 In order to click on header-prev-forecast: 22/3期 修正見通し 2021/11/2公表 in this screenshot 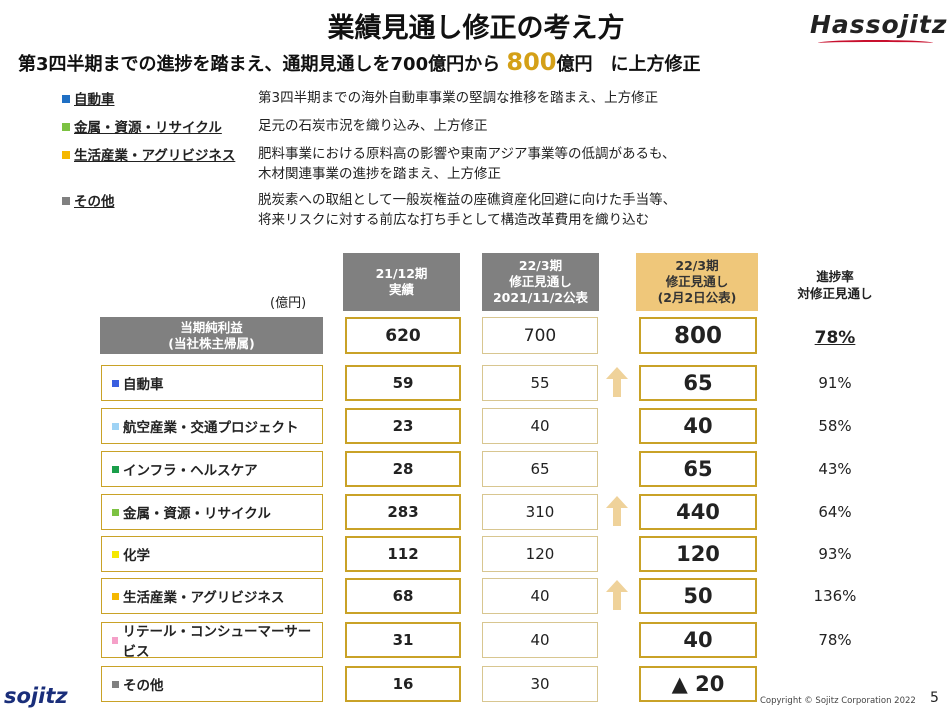, I will do `click(540, 282)`.